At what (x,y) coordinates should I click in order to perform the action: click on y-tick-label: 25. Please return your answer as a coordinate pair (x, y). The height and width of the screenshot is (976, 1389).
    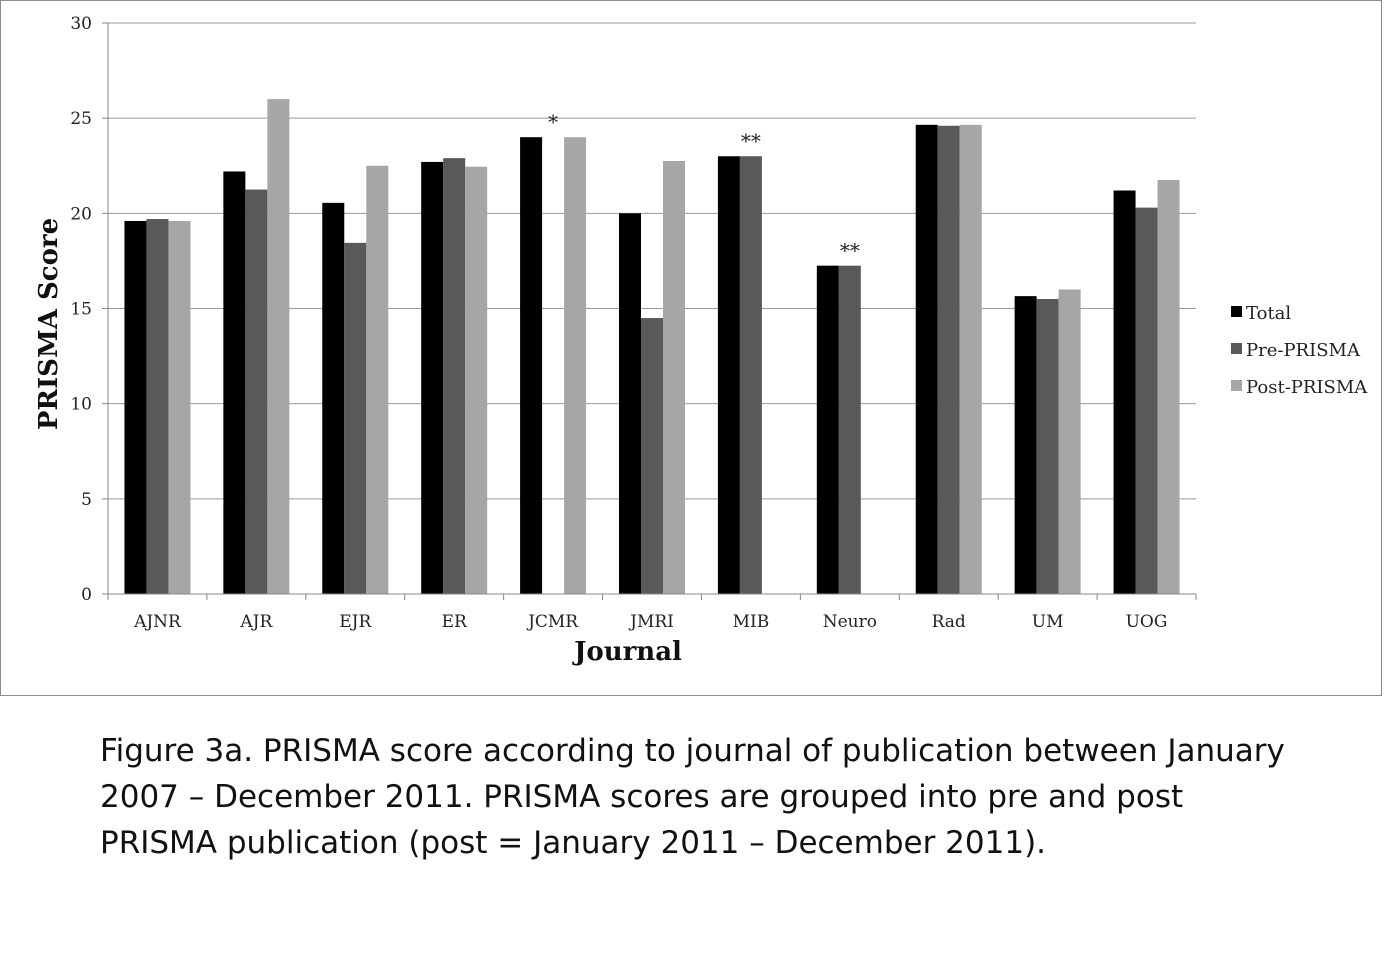
    Looking at the image, I should click on (81, 119).